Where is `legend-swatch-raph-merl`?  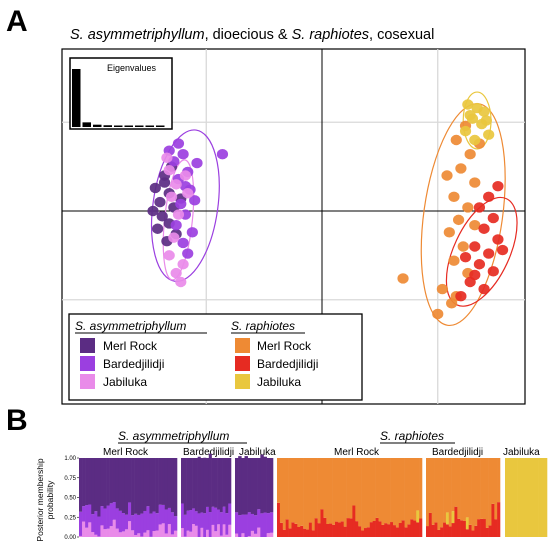 legend-swatch-raph-merl is located at coordinates (242, 345).